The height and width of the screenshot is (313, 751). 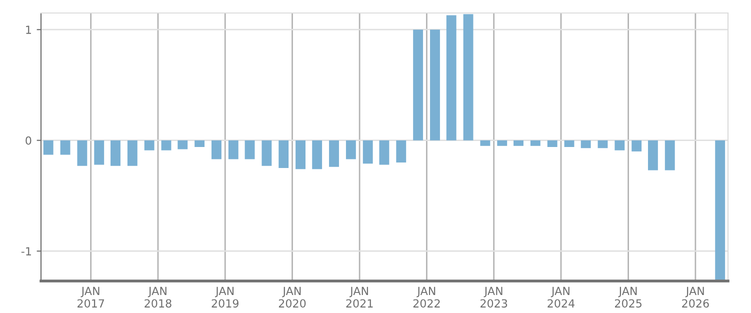 I want to click on x-tick-label: JAN 2024, so click(x=561, y=297).